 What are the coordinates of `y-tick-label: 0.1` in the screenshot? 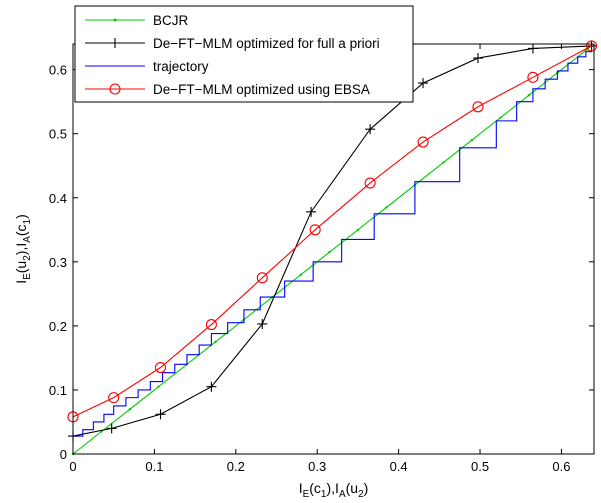 It's located at (58, 390).